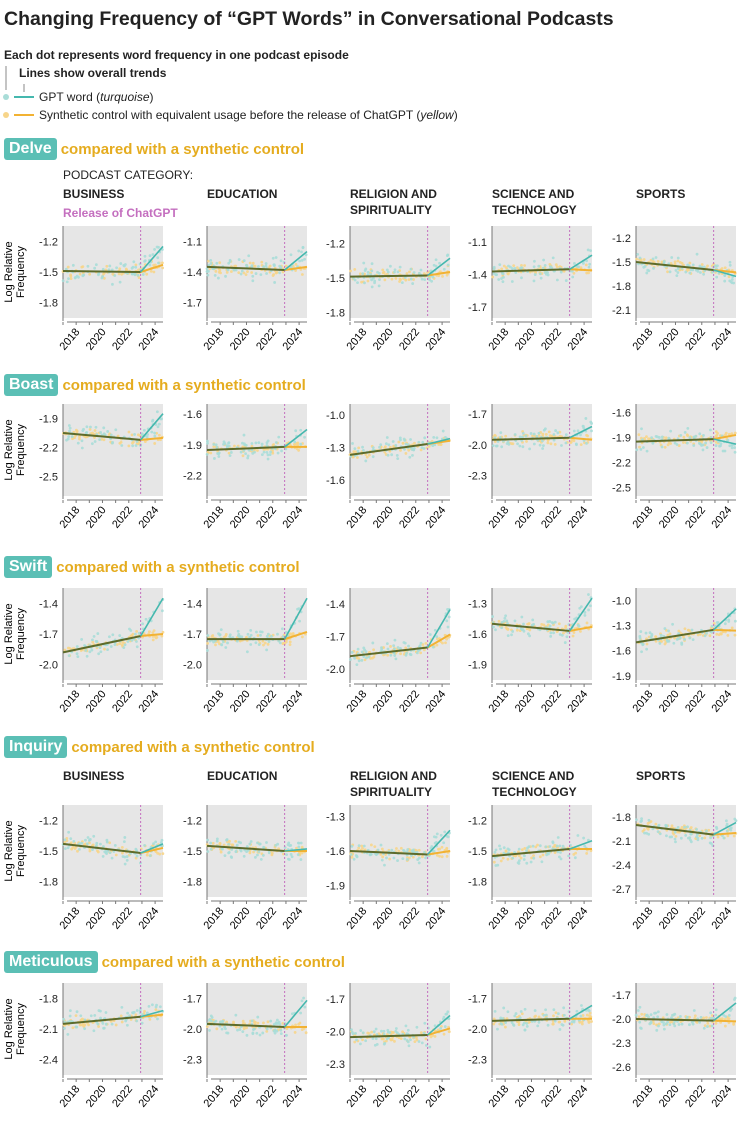 The image size is (738, 1126). What do you see at coordinates (335, 605) in the screenshot?
I see `y-tick-label: ‑1.4` at bounding box center [335, 605].